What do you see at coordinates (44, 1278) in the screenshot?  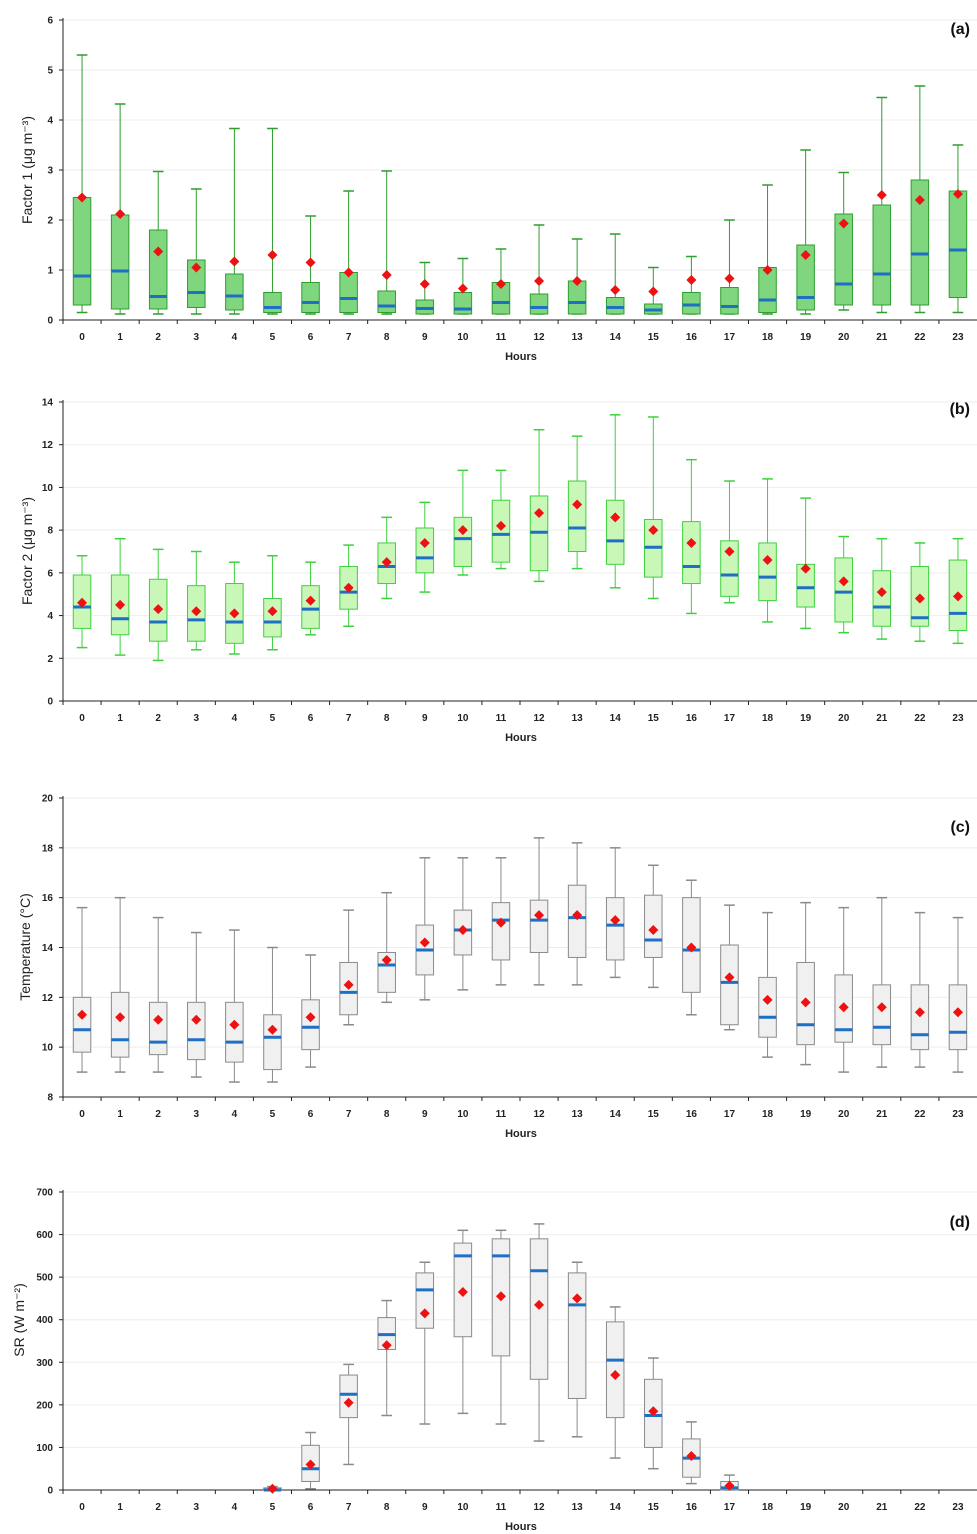 I see `y-tick-label: 500` at bounding box center [44, 1278].